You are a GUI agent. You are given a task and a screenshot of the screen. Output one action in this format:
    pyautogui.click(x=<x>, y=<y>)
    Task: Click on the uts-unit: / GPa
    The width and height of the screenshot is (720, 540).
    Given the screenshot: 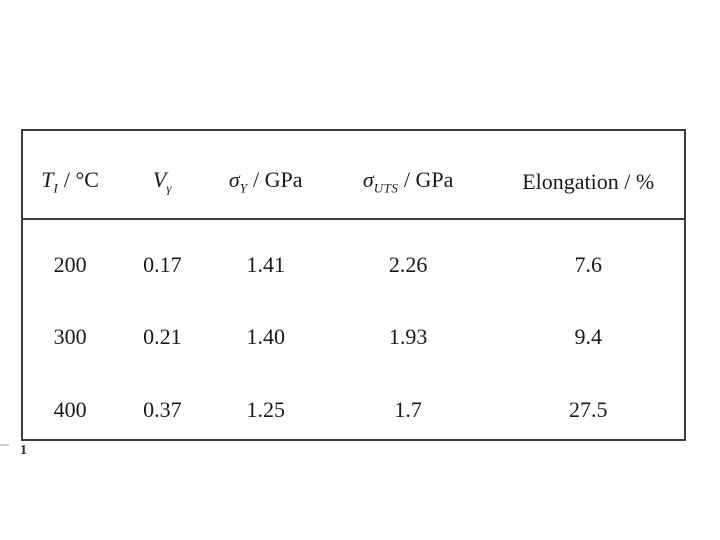 What is the action you would take?
    pyautogui.click(x=426, y=179)
    